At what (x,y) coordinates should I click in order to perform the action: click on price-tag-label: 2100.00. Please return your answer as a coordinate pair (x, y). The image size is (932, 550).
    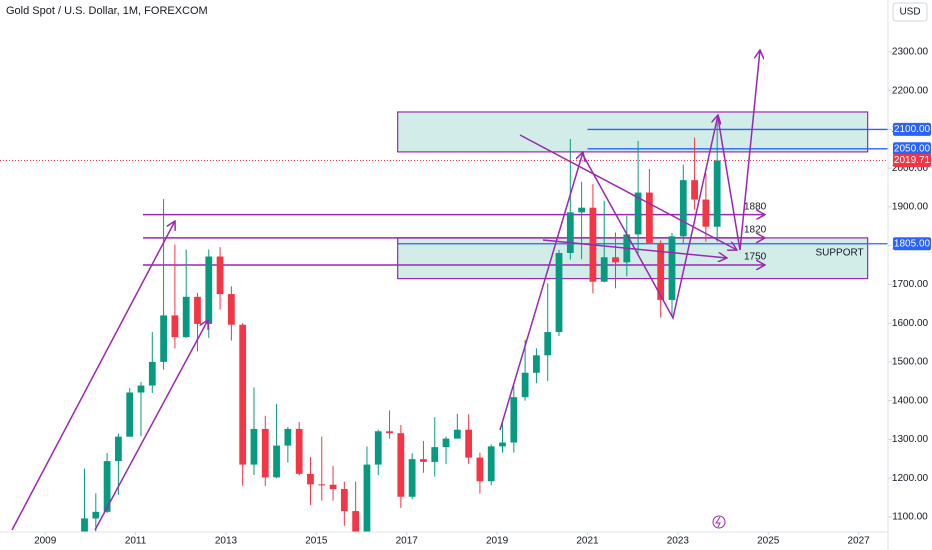
    Looking at the image, I should click on (912, 129).